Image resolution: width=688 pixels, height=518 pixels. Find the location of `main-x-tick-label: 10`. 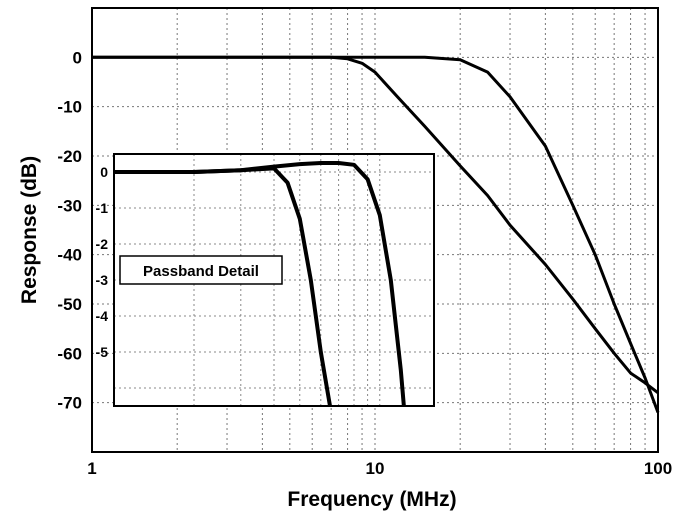

main-x-tick-label: 10 is located at coordinates (375, 468).